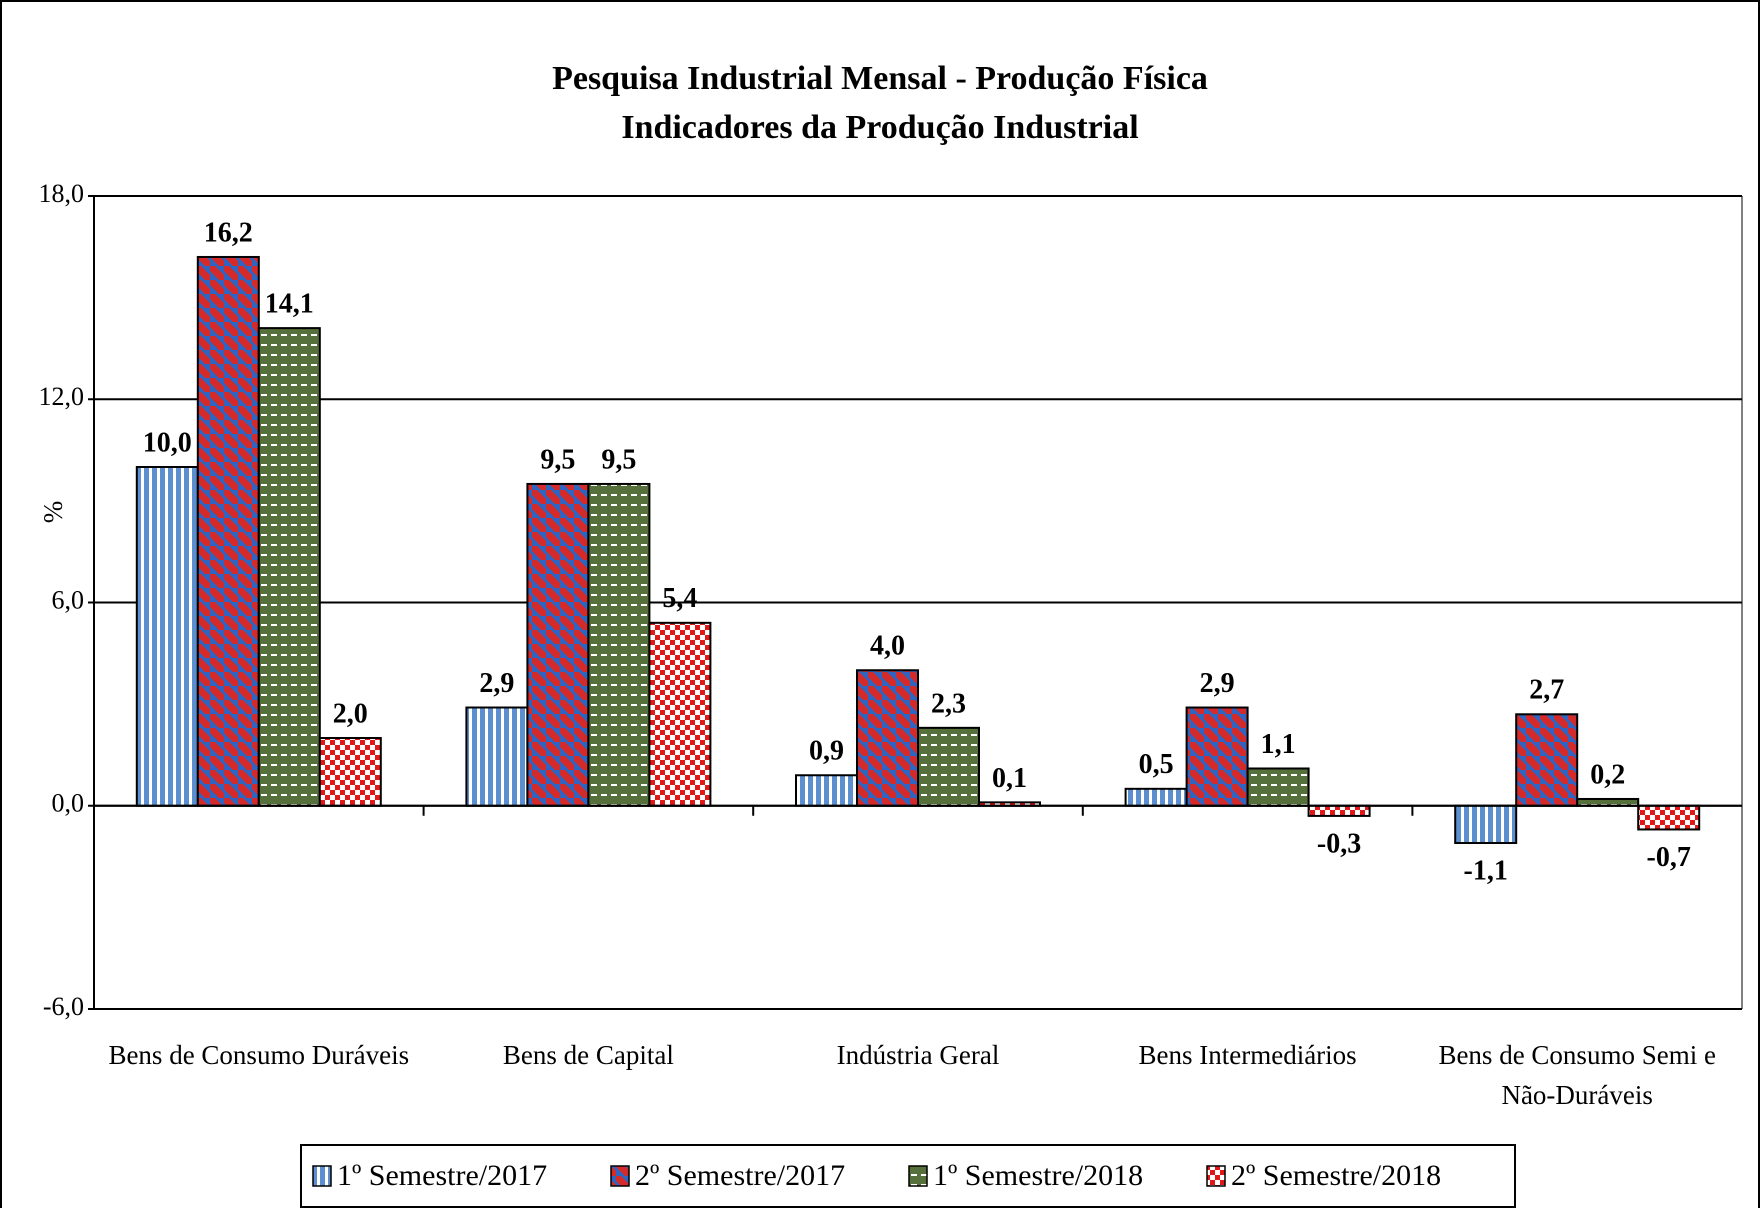 This screenshot has width=1760, height=1213. What do you see at coordinates (1009, 778) in the screenshot?
I see `data-label: 0,1` at bounding box center [1009, 778].